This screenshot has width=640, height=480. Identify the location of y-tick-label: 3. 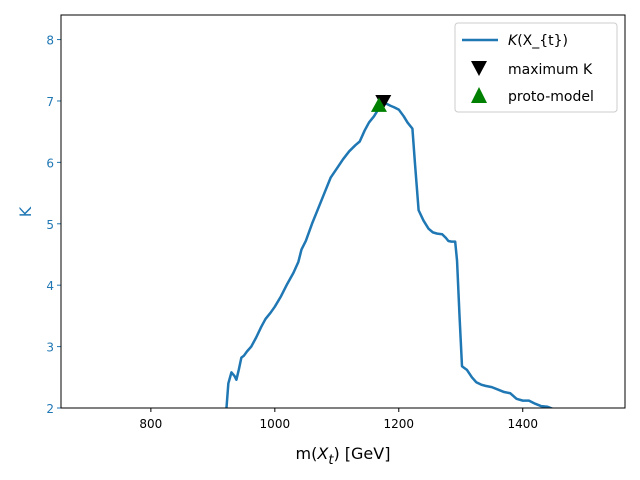
(50, 348).